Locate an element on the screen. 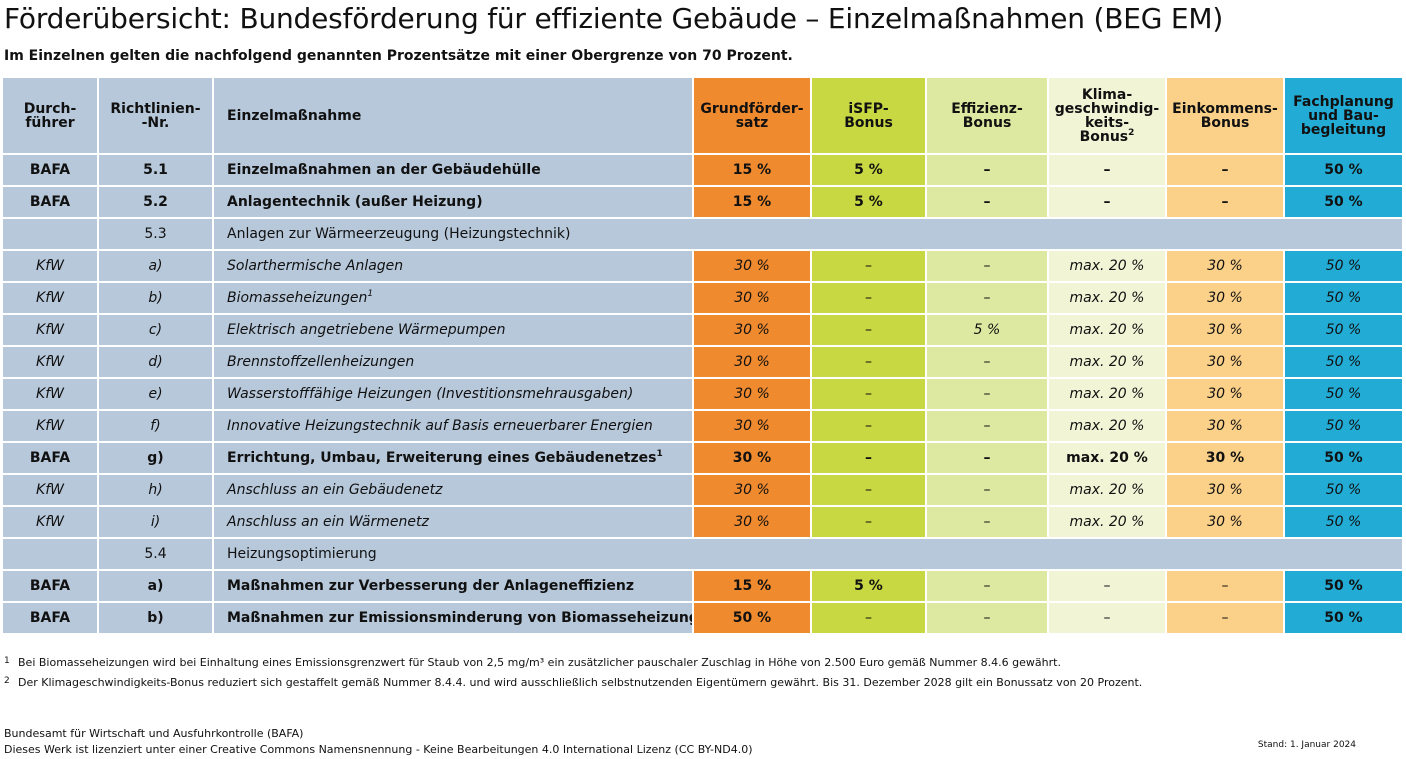 This screenshot has height=759, width=1406. header-text: Richtlinien- -Nr. is located at coordinates (155, 115).